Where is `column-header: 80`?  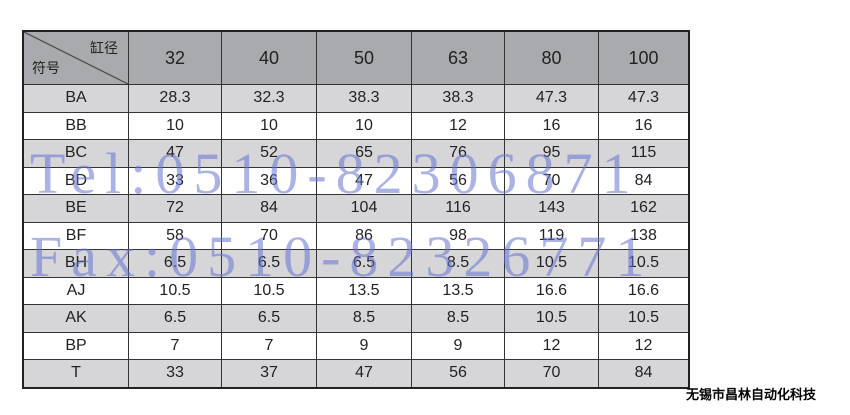
column-header: 80 is located at coordinates (551, 57).